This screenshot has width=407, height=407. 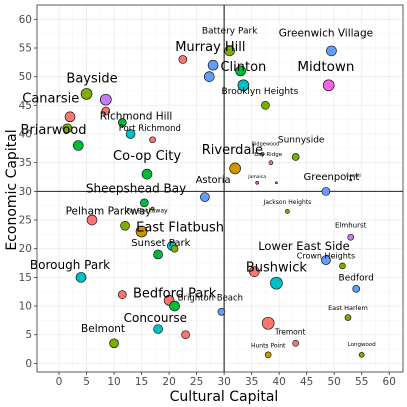 What do you see at coordinates (25, 192) in the screenshot?
I see `y-tick-label: 30` at bounding box center [25, 192].